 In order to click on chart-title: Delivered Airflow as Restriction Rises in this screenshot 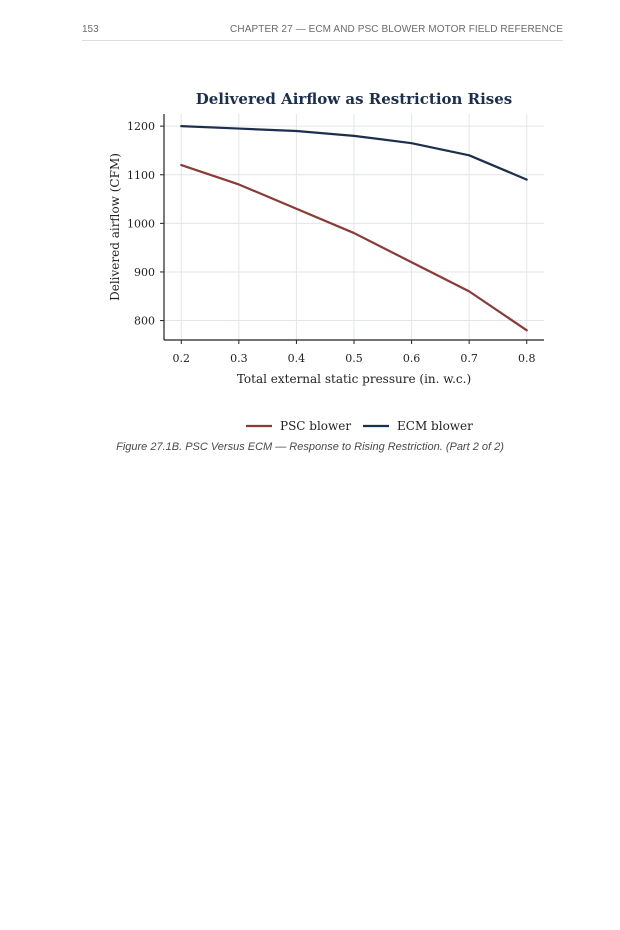, I will do `click(354, 99)`.